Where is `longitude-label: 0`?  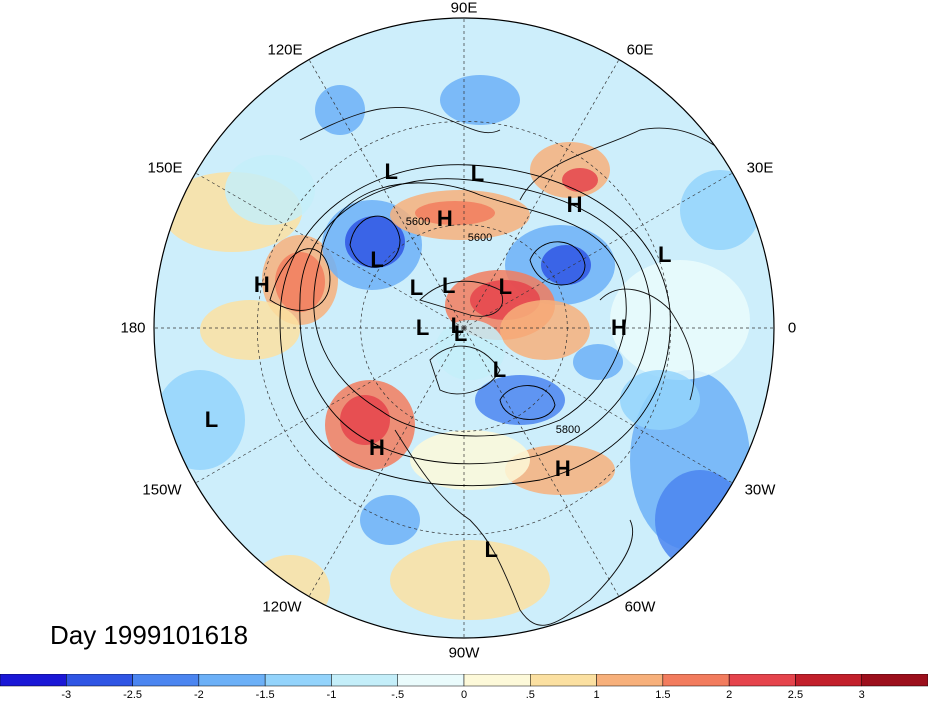 longitude-label: 0 is located at coordinates (792, 328).